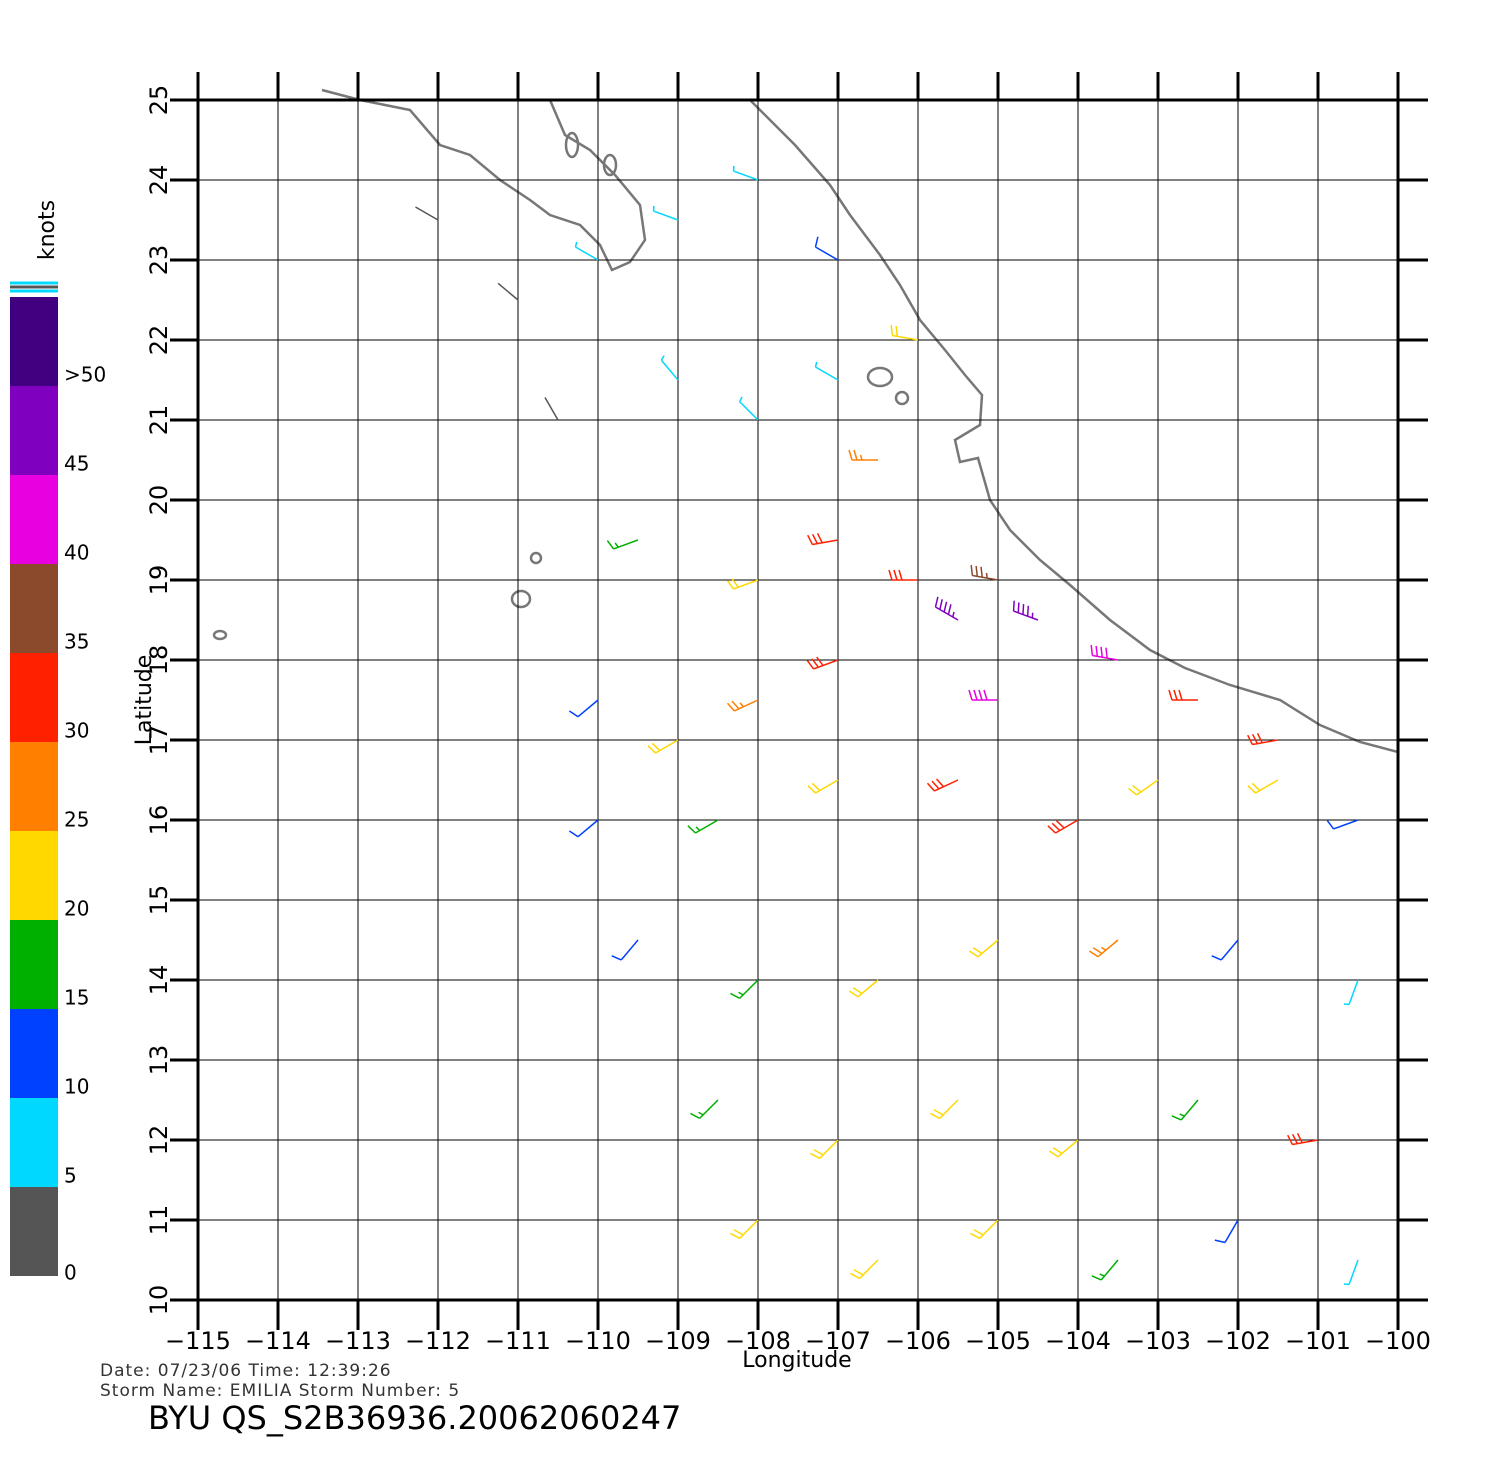 The width and height of the screenshot is (1500, 1480). Describe the element at coordinates (918, 1341) in the screenshot. I see `x-tick-label: −106` at that location.